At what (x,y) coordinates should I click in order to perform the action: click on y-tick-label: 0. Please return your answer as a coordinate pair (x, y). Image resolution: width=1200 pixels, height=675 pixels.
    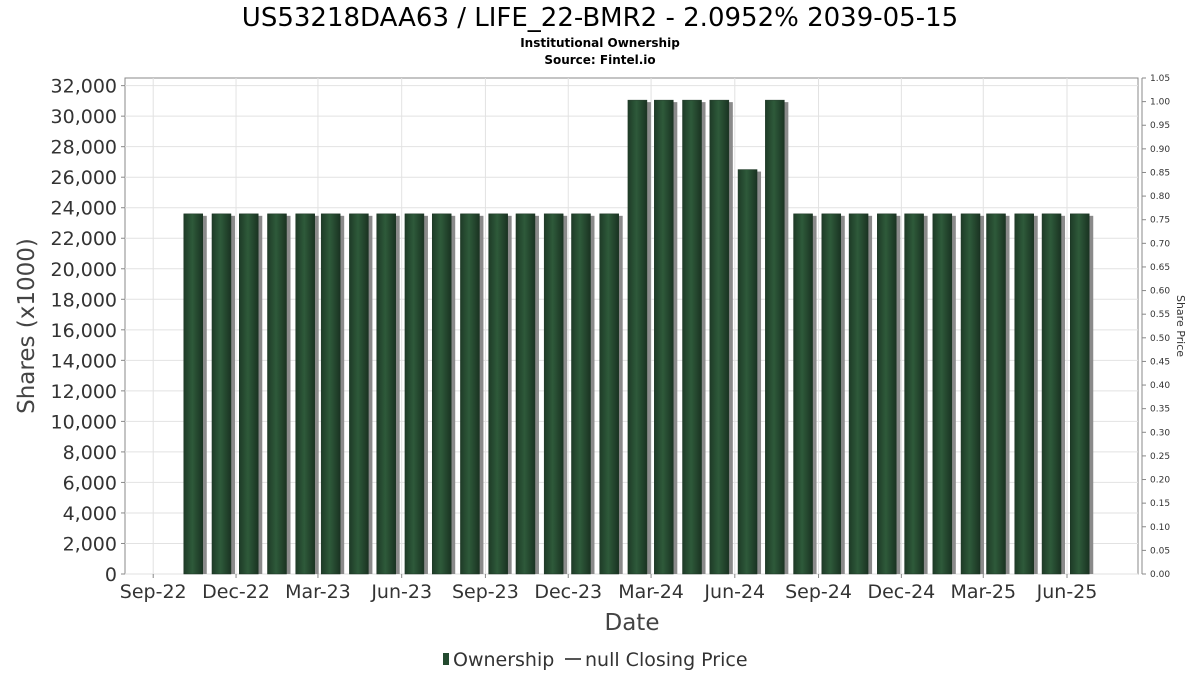
    Looking at the image, I should click on (111, 575).